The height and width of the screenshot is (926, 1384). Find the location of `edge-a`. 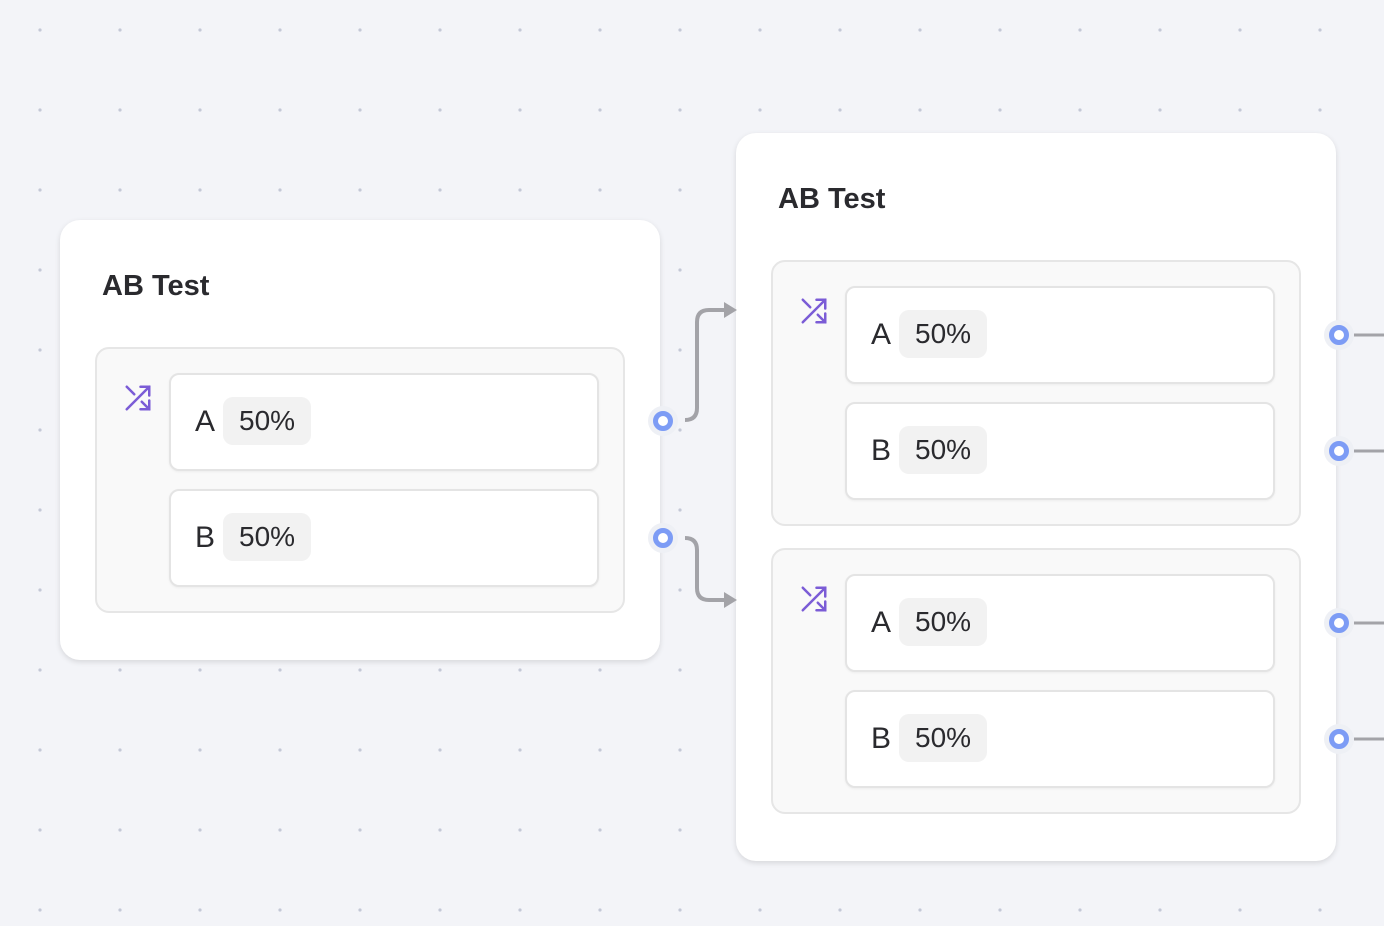

edge-a is located at coordinates (705, 365).